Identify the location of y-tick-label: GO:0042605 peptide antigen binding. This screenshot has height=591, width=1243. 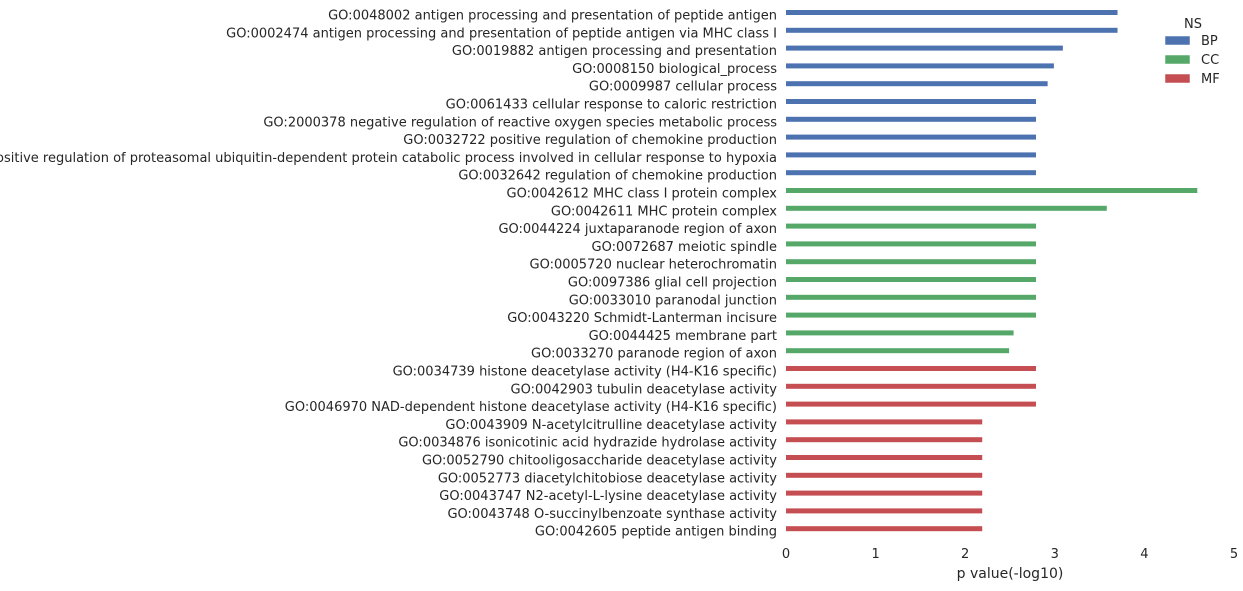
(656, 532).